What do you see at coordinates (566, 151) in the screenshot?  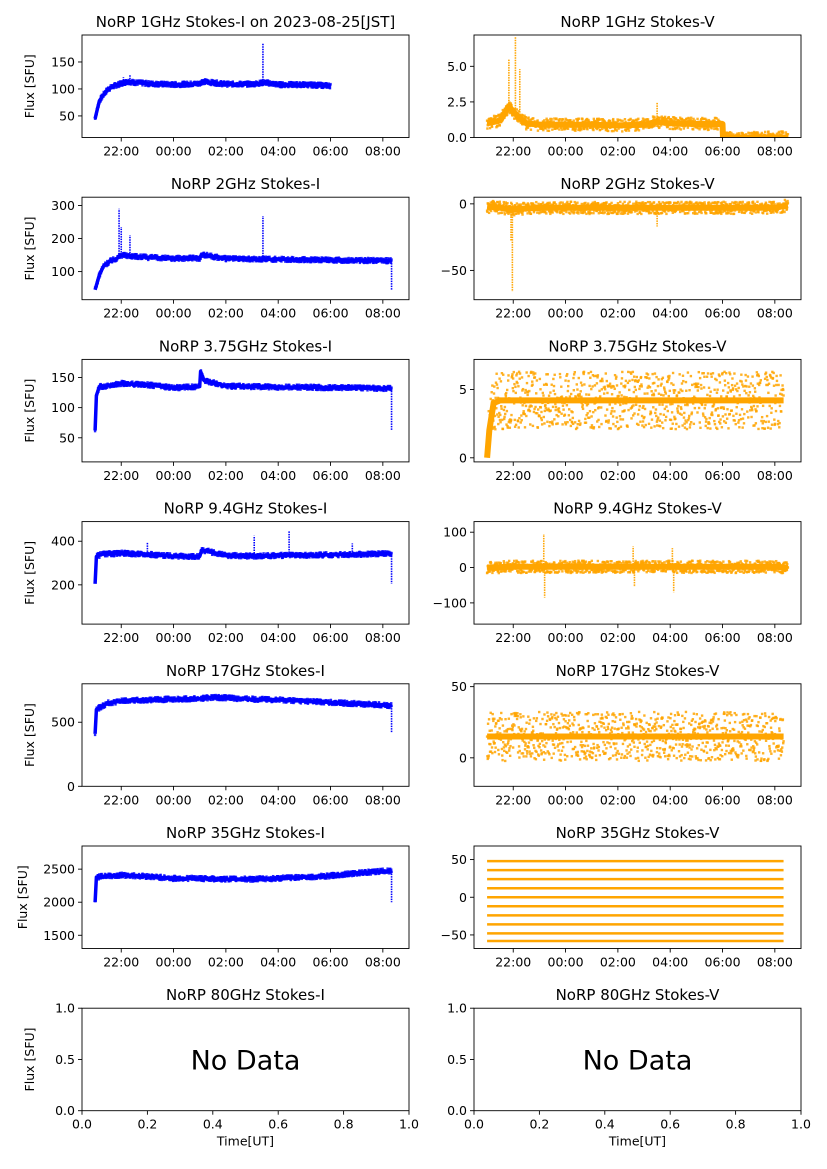 I see `x-tick-label: 00:00` at bounding box center [566, 151].